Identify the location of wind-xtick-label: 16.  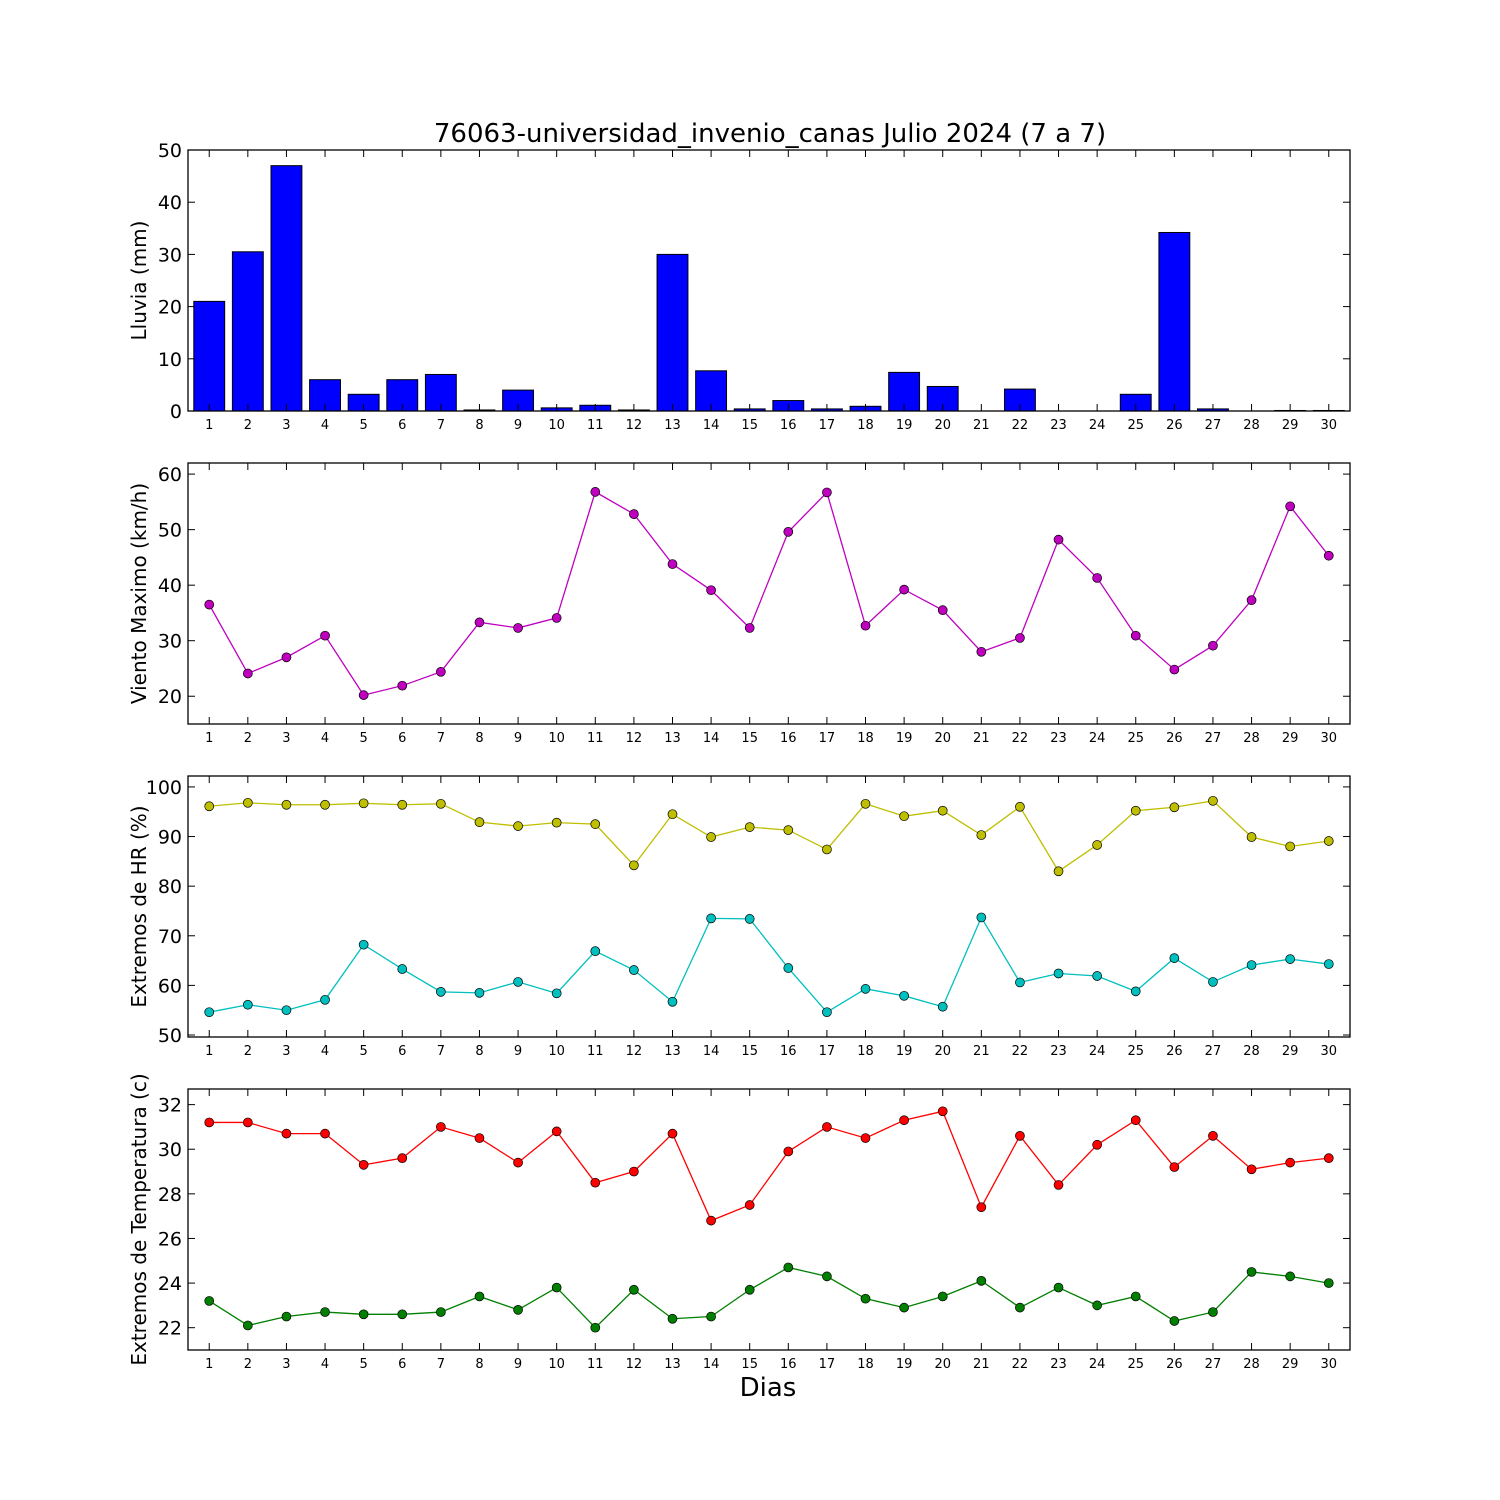
(788, 738).